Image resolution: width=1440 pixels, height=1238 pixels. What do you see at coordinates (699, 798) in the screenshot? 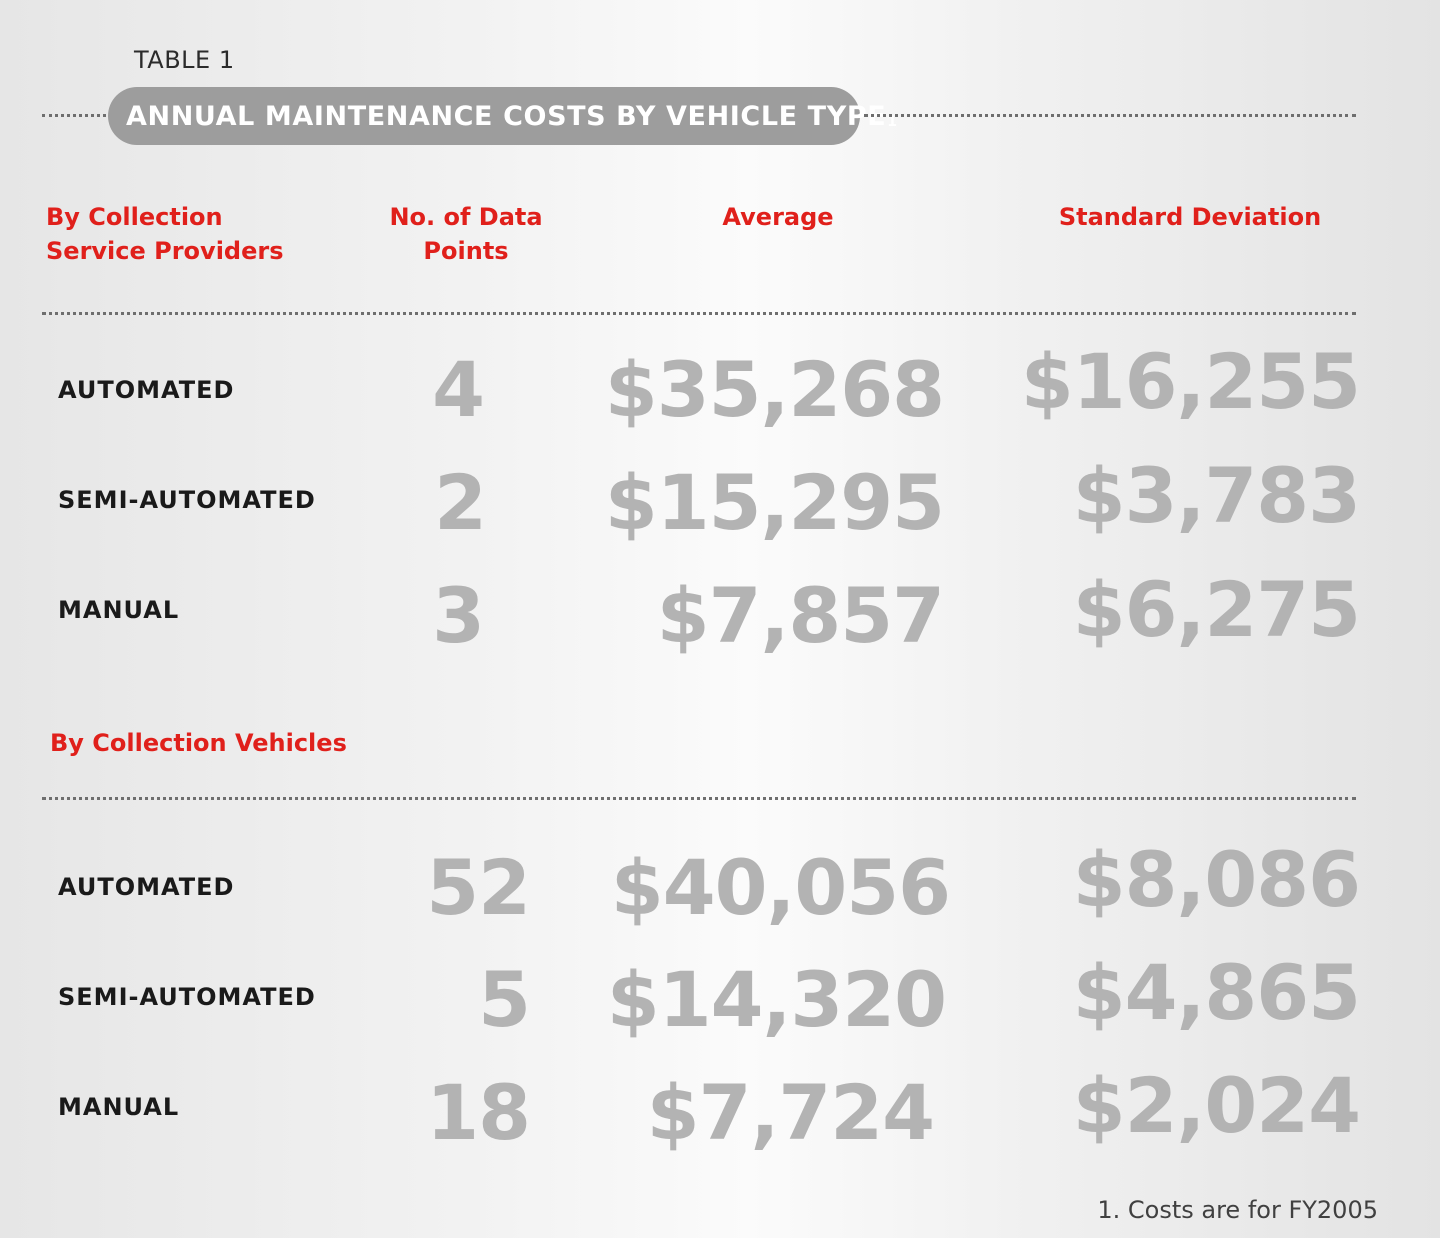
I see `section-divider` at bounding box center [699, 798].